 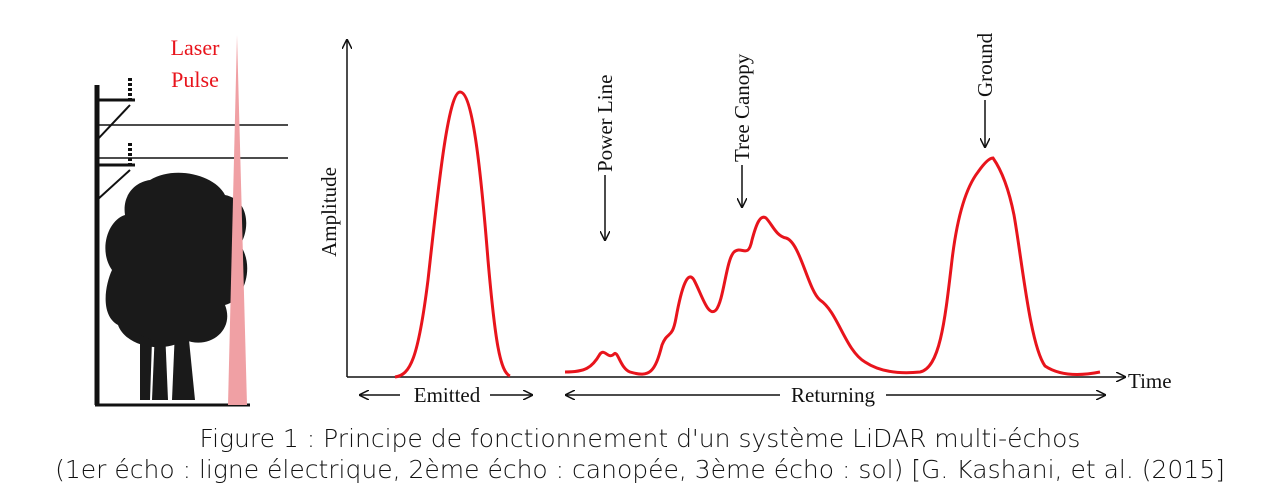 I want to click on x-axis-label: Time, so click(x=1150, y=381).